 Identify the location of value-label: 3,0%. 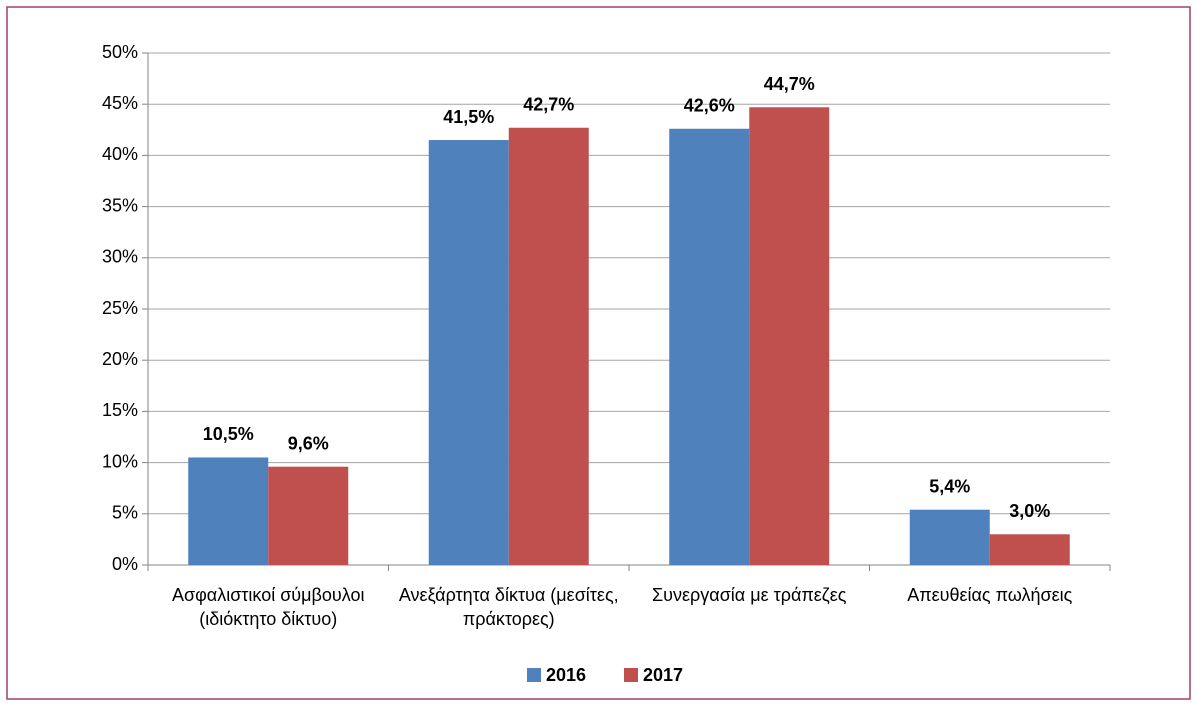
(1029, 511).